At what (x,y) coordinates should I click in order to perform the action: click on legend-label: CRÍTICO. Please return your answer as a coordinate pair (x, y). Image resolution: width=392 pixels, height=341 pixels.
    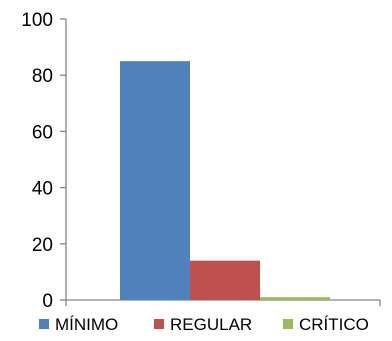
    Looking at the image, I should click on (334, 324).